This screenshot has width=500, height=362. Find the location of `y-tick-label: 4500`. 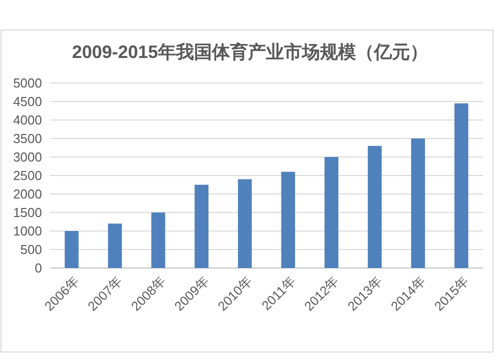

y-tick-label: 4500 is located at coordinates (27, 101).